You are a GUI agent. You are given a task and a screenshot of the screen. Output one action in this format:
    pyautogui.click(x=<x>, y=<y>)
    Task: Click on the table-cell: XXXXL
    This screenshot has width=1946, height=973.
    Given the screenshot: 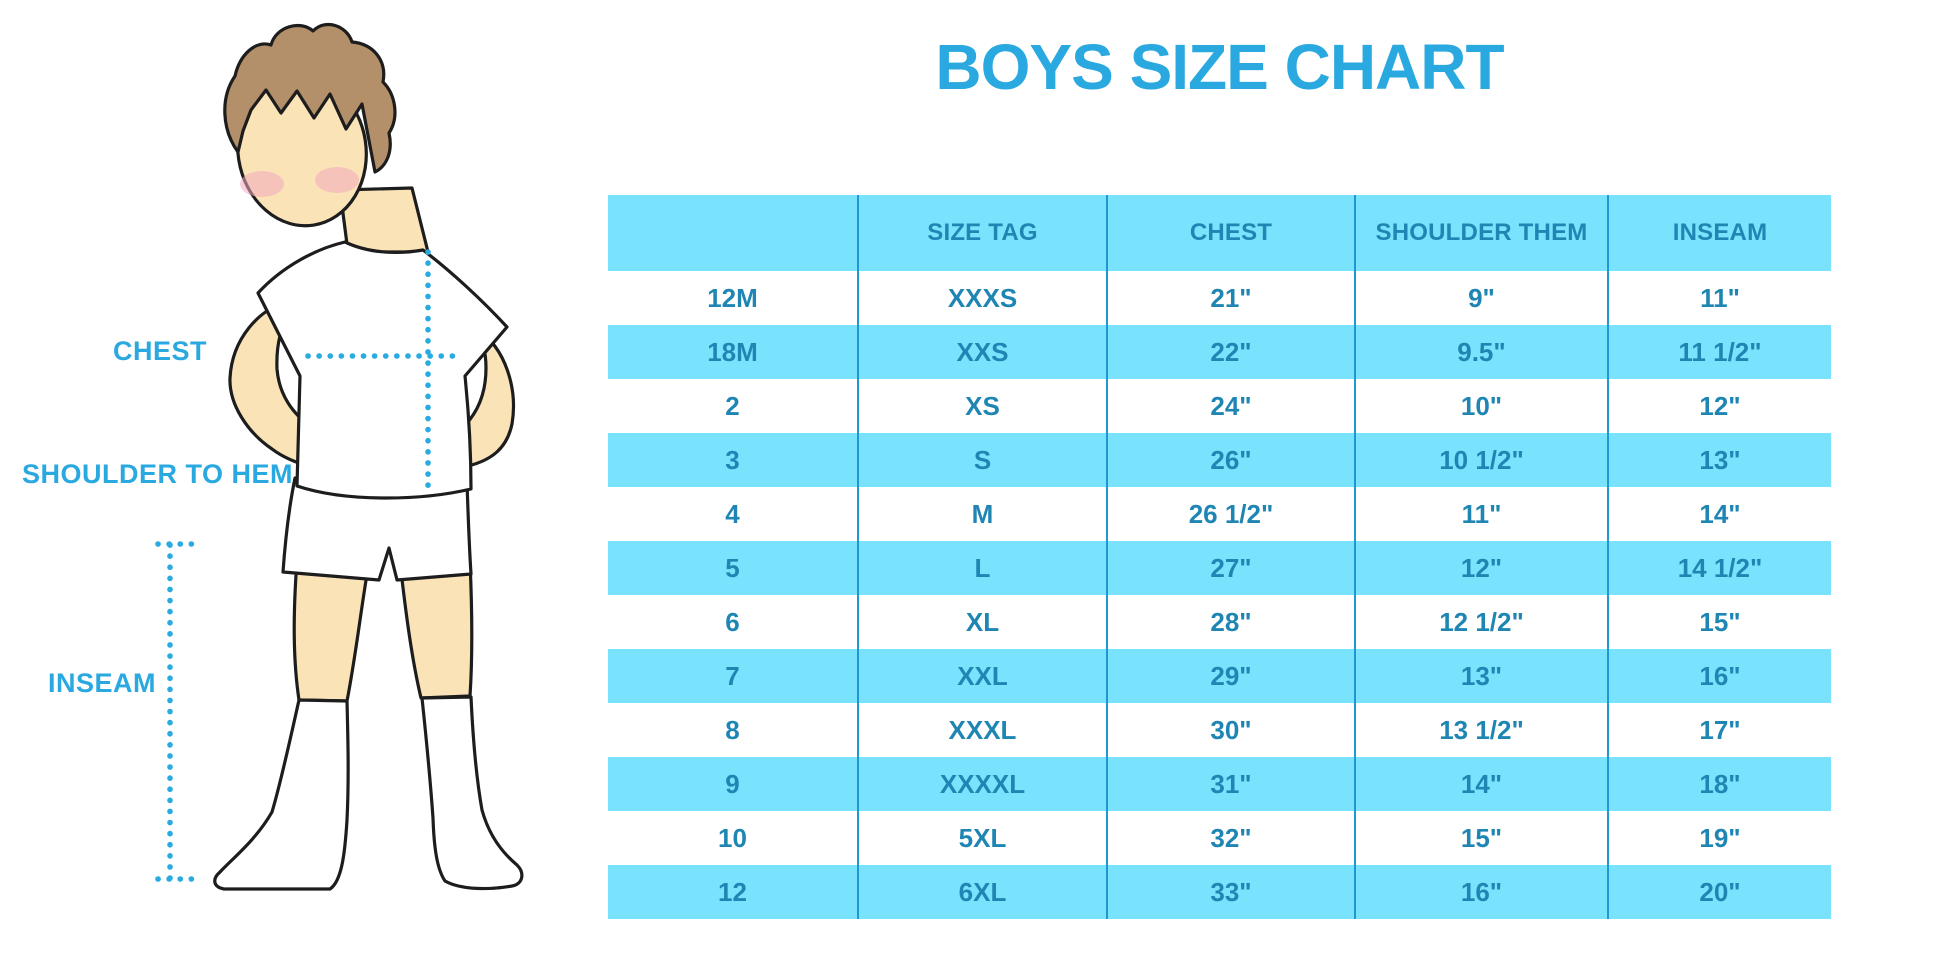 What is the action you would take?
    pyautogui.click(x=981, y=784)
    